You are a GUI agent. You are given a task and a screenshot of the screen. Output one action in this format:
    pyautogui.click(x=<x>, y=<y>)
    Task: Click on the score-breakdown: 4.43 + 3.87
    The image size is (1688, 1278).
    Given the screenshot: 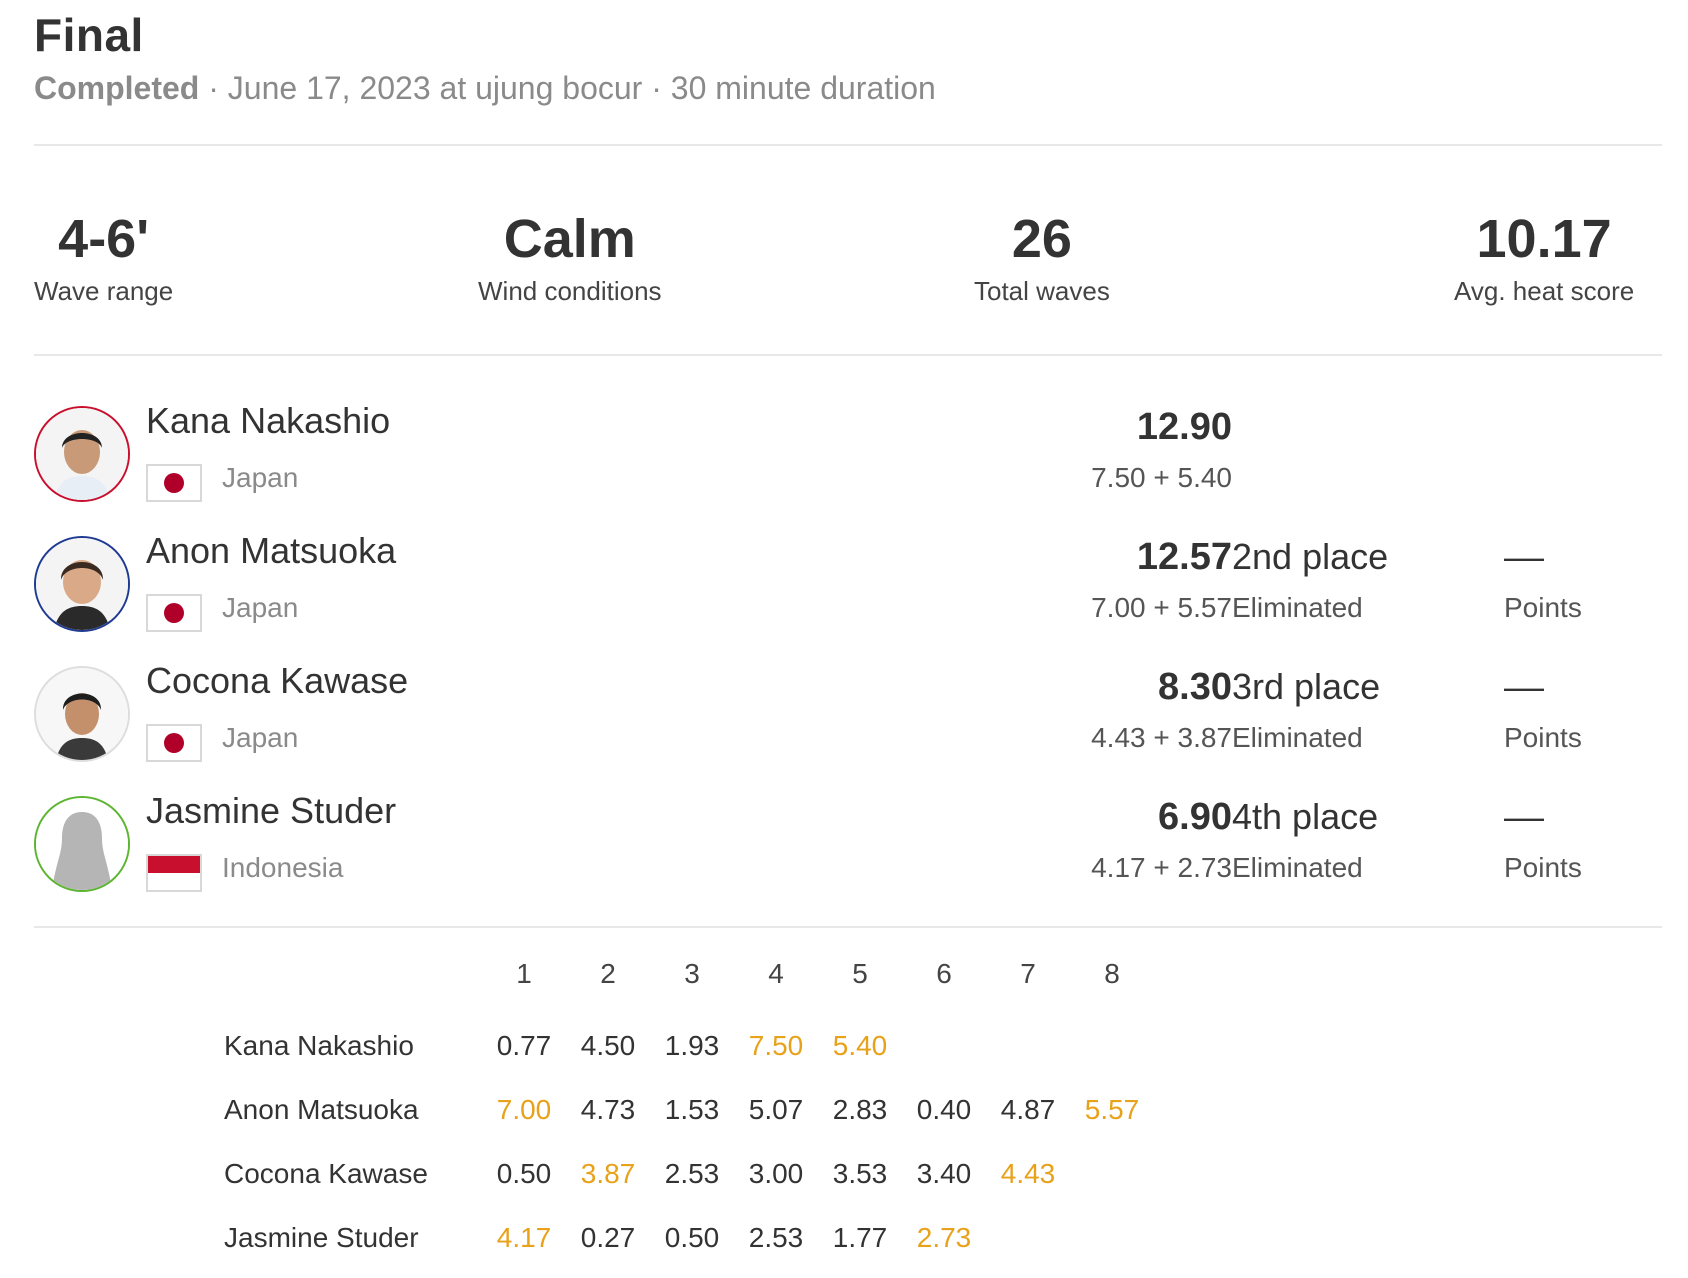 What is the action you would take?
    pyautogui.click(x=1161, y=737)
    